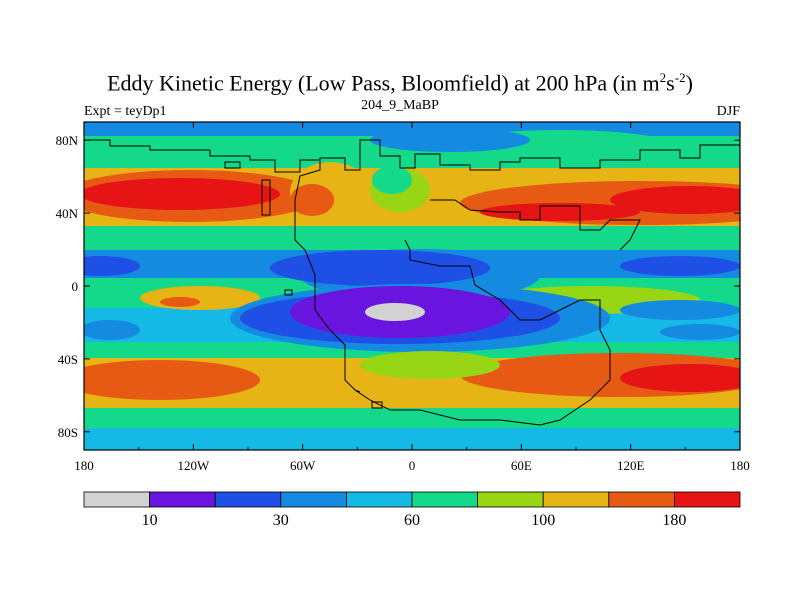 The image size is (800, 600). What do you see at coordinates (67, 140) in the screenshot?
I see `y-tick-label: 80N` at bounding box center [67, 140].